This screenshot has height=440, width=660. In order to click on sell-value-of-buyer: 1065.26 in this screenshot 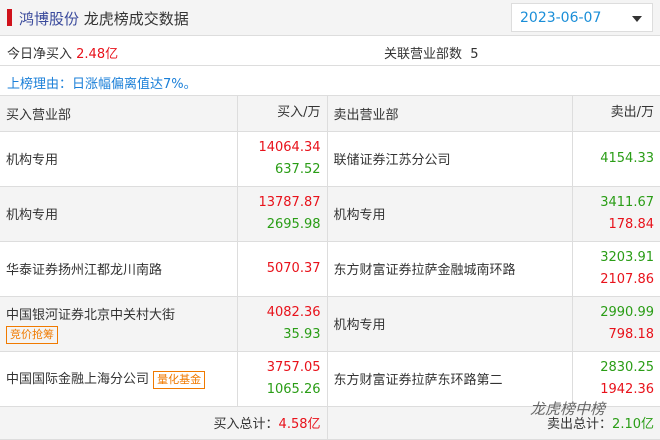, I will do `click(293, 389)`.